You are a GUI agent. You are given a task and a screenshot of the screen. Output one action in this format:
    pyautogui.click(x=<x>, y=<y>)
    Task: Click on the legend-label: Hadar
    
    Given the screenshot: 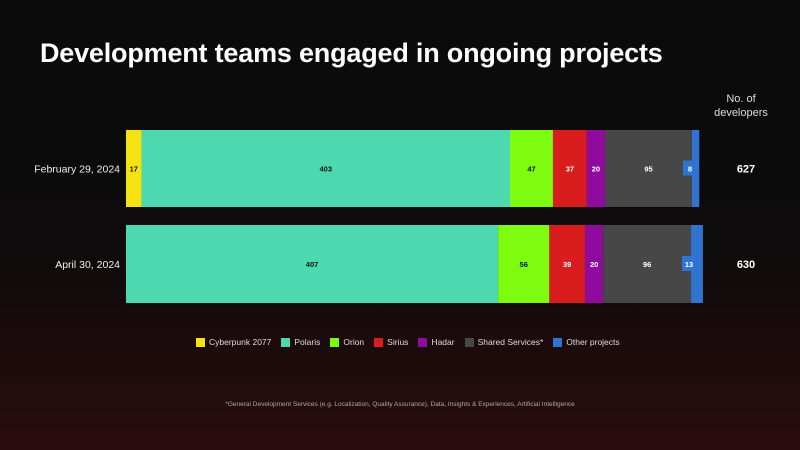 What is the action you would take?
    pyautogui.click(x=443, y=342)
    